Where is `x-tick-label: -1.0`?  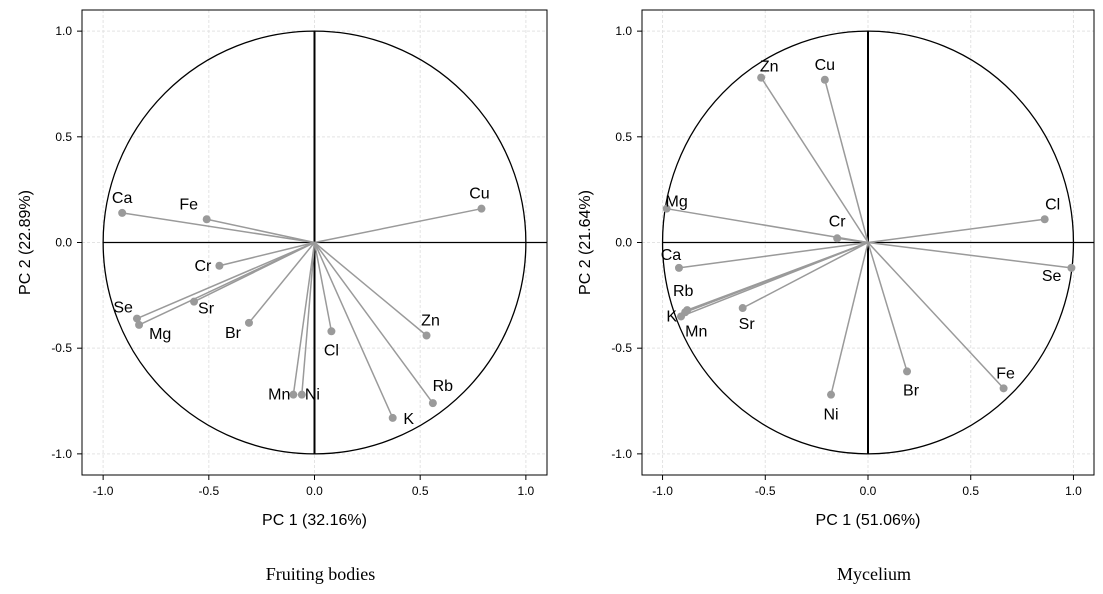
x-tick-label: -1.0 is located at coordinates (662, 491).